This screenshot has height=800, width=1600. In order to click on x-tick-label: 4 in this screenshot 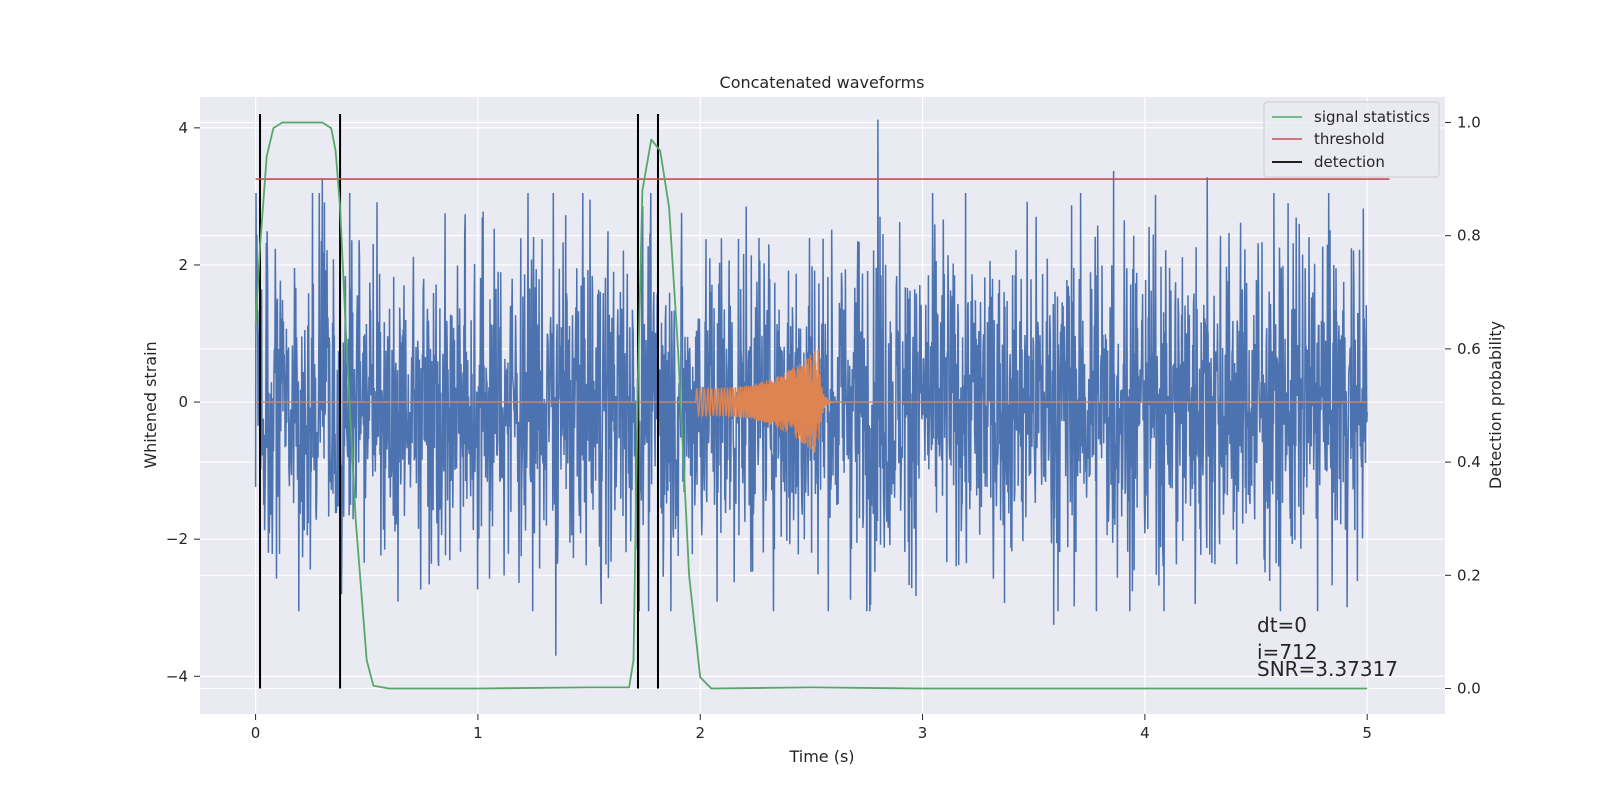, I will do `click(1145, 733)`.